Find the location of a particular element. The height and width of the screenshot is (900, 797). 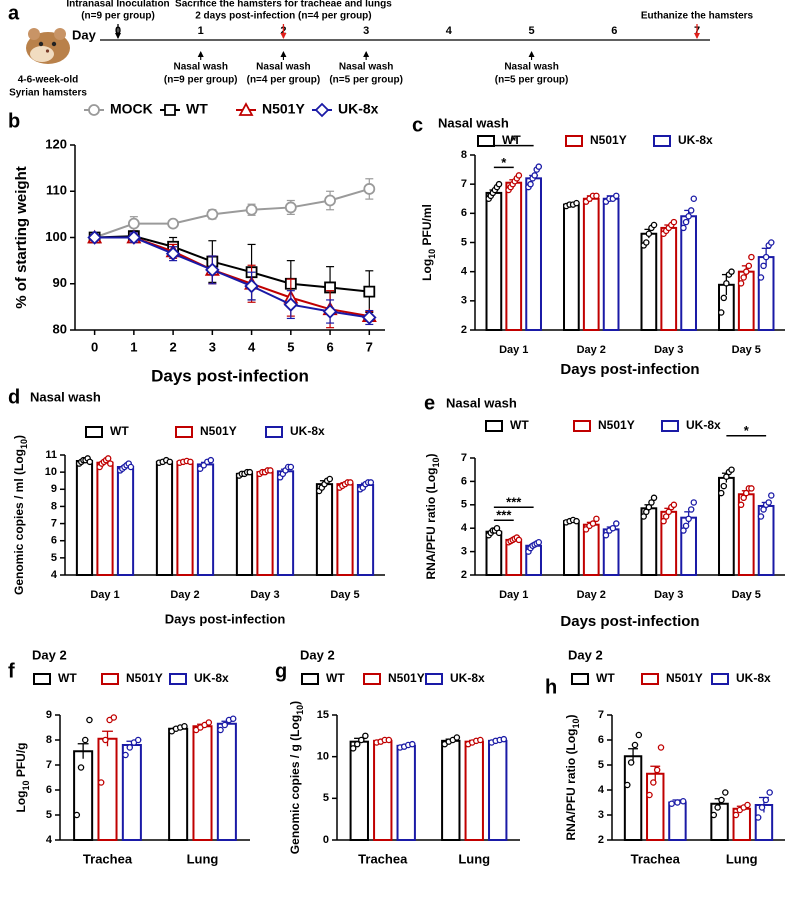

y-tick-label: 10 is located at coordinates (51, 472).